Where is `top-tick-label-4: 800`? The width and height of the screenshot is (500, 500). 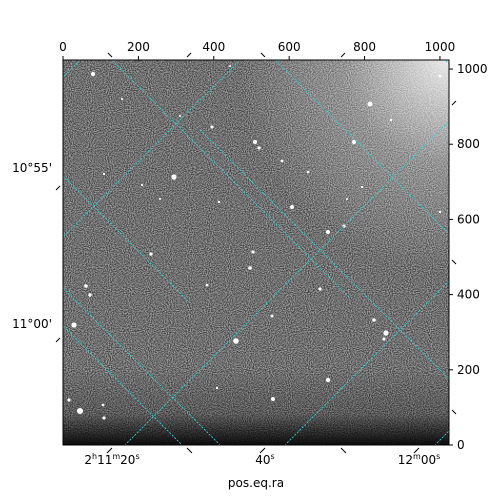
top-tick-label-4: 800 is located at coordinates (364, 47).